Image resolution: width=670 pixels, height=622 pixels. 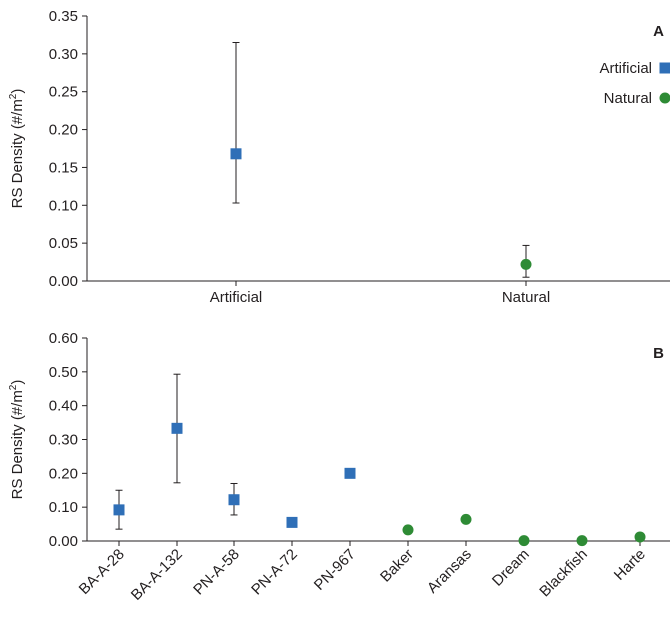 What do you see at coordinates (236, 123) in the screenshot?
I see `error-bar` at bounding box center [236, 123].